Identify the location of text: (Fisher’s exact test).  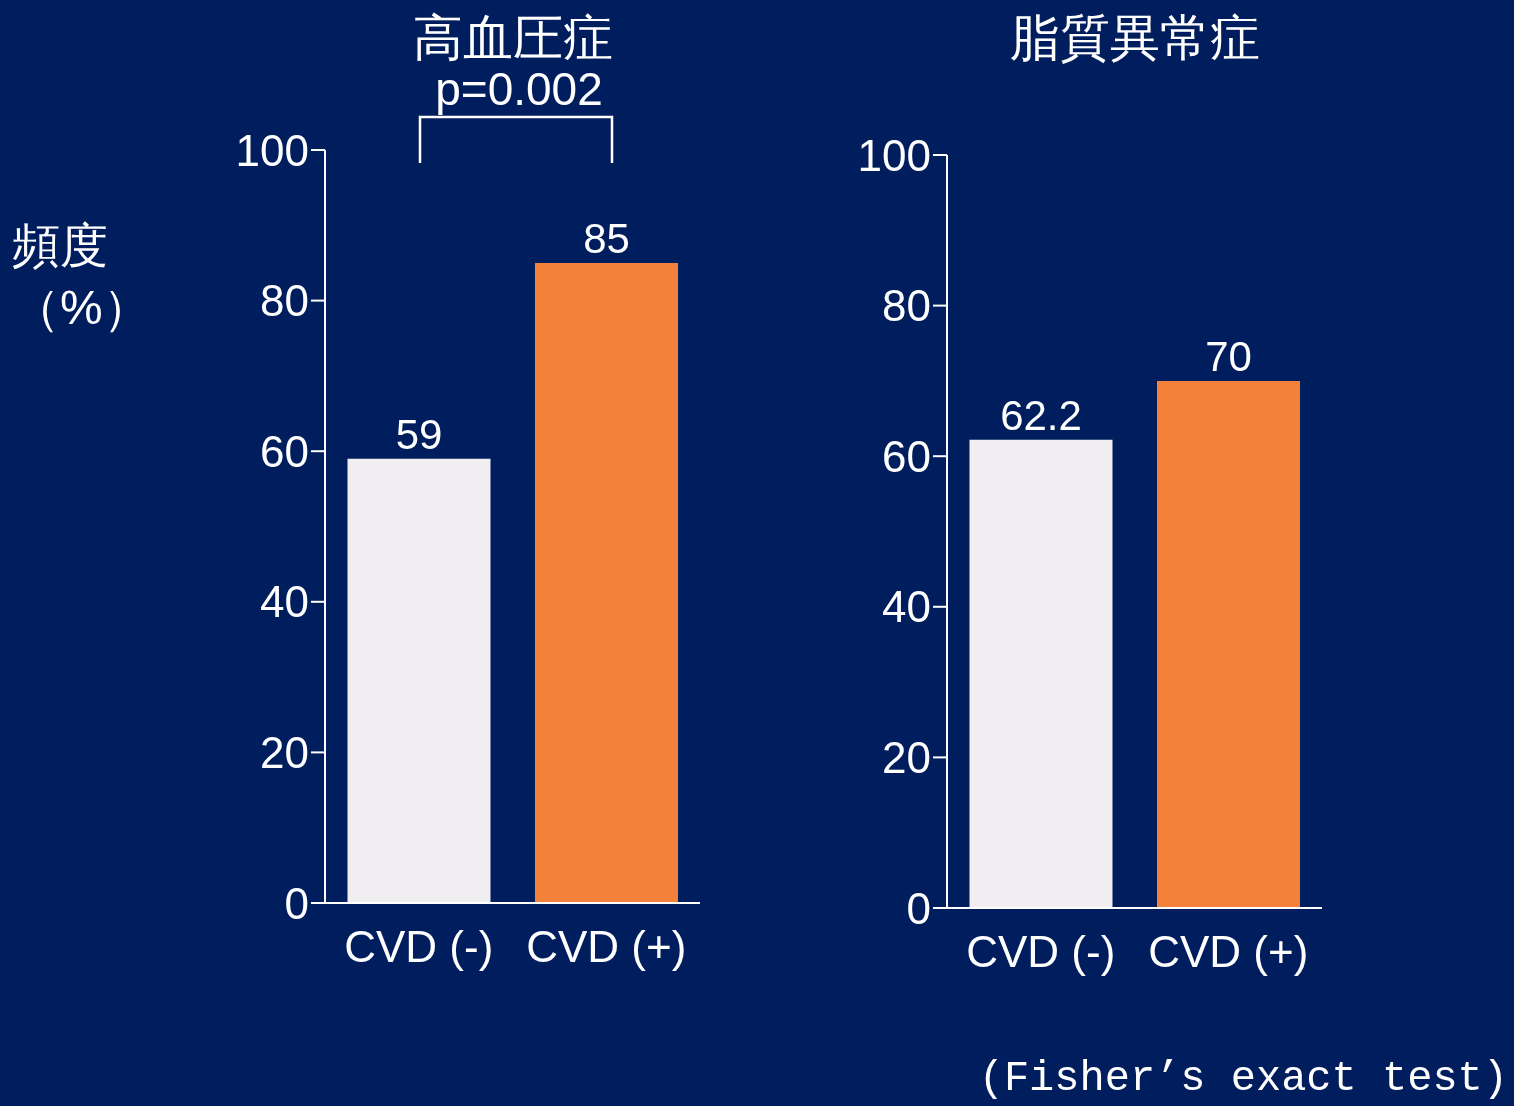
(1243, 1079).